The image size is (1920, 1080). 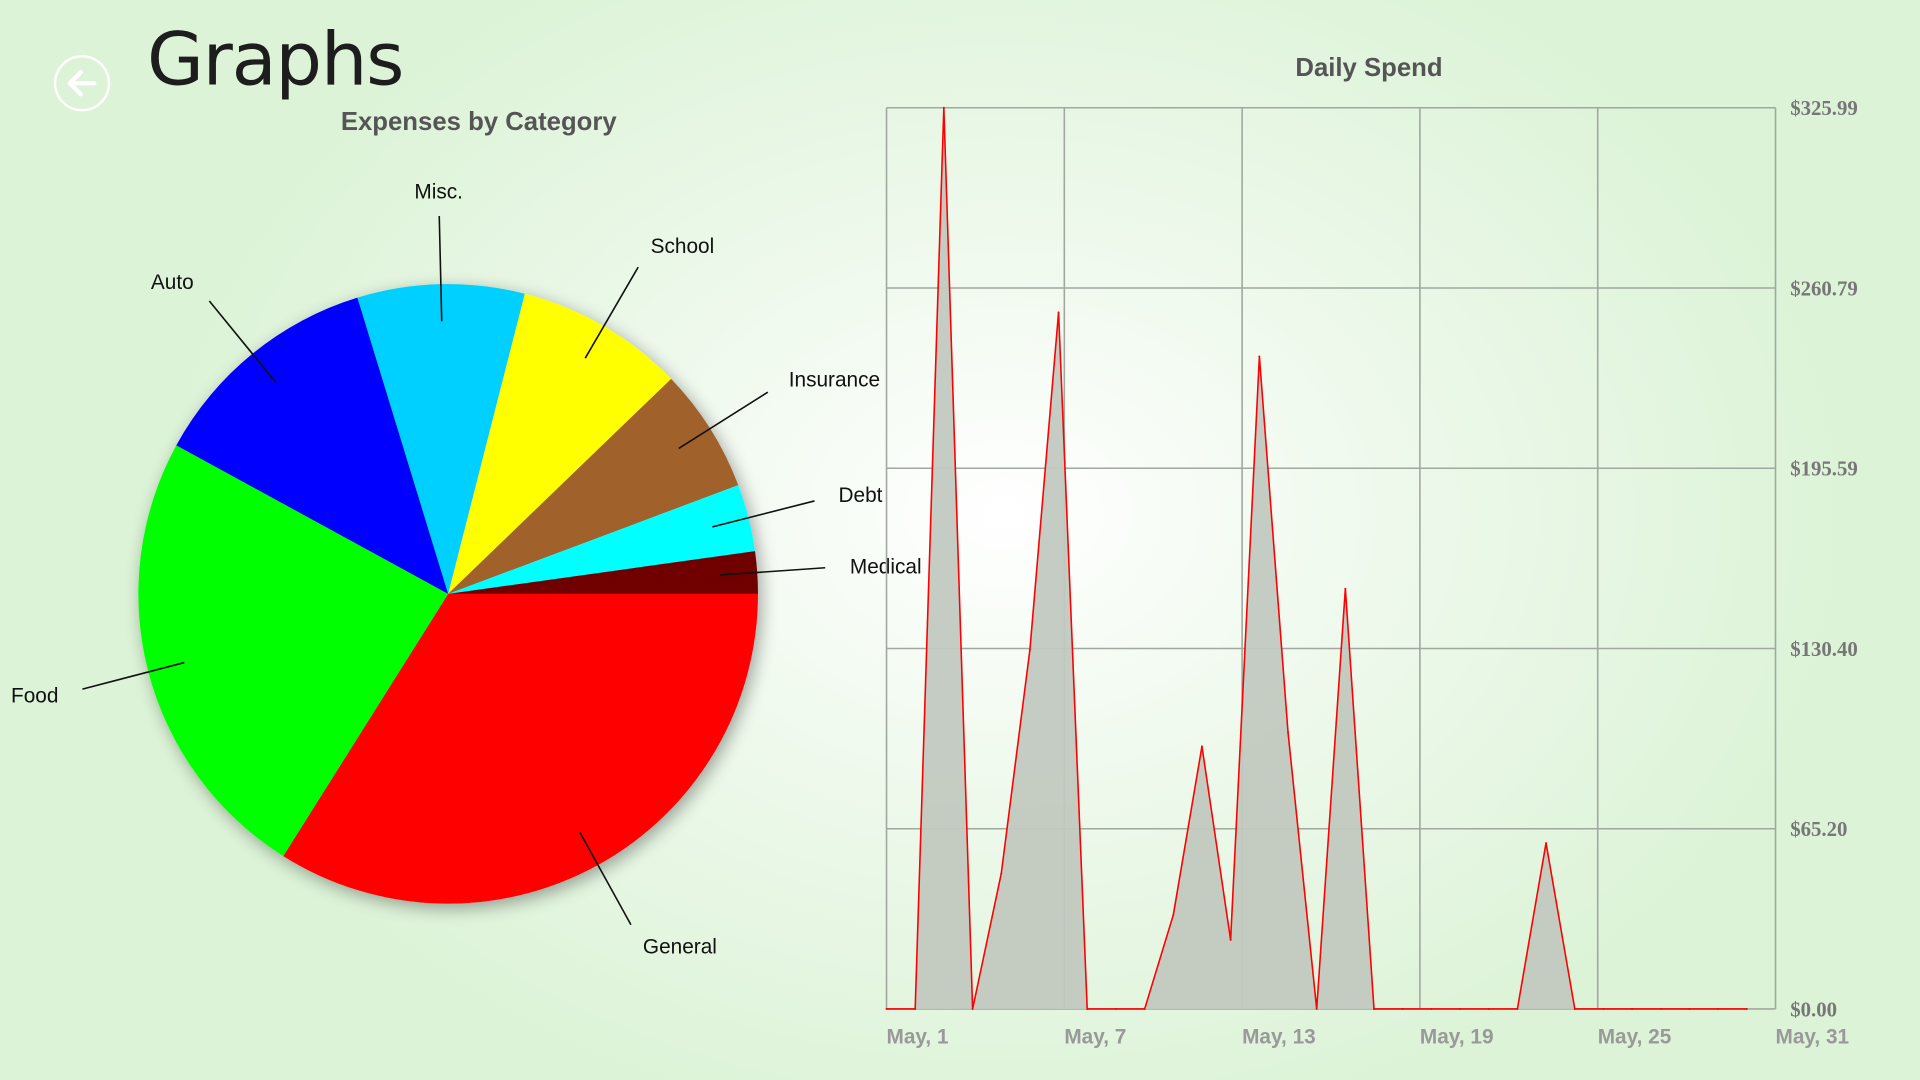 I want to click on pie-slice-medical, so click(x=603, y=572).